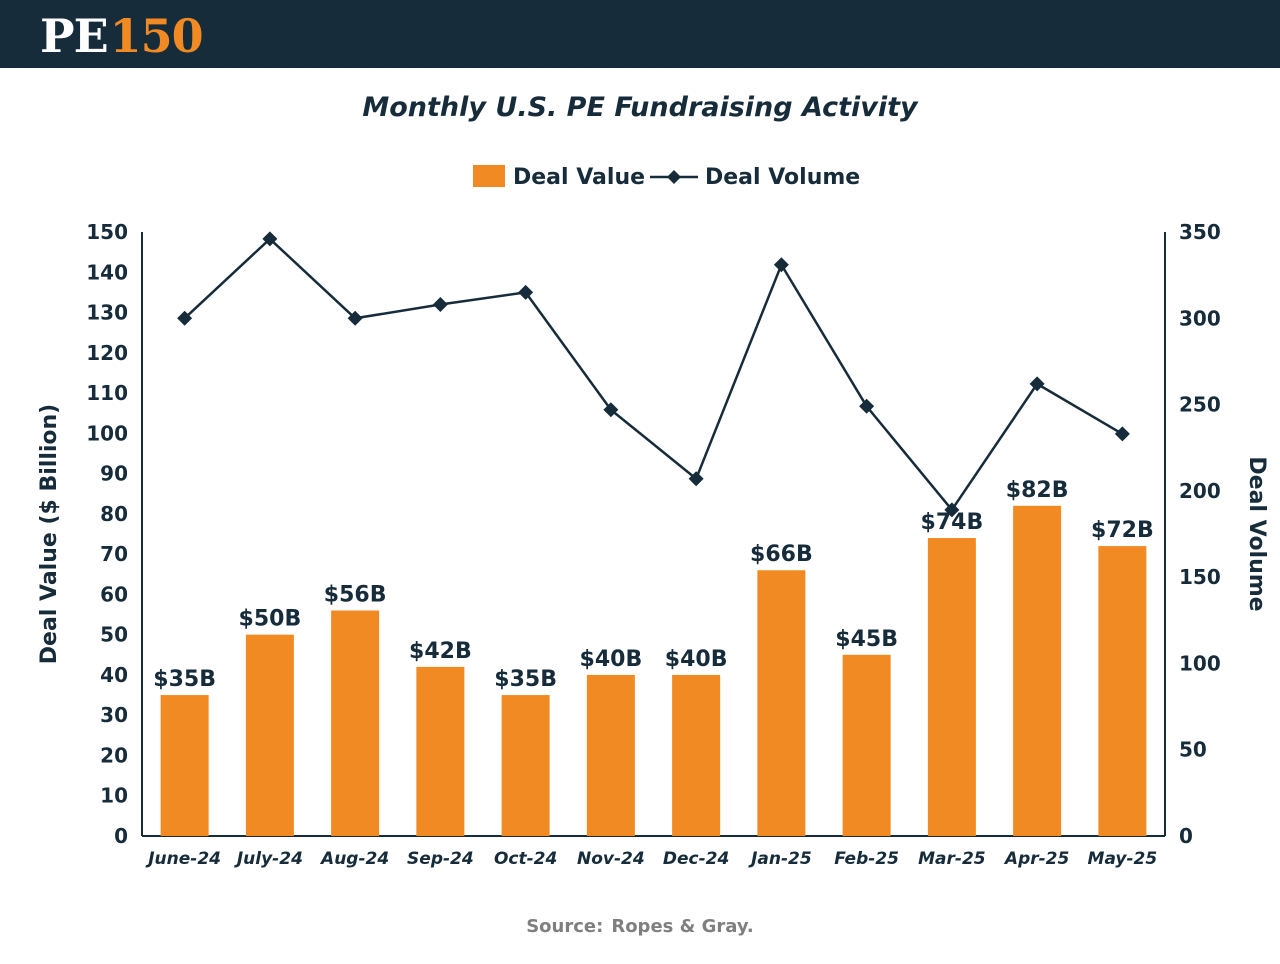 This screenshot has width=1280, height=964. Describe the element at coordinates (1123, 859) in the screenshot. I see `x-tick-label: May-25` at that location.